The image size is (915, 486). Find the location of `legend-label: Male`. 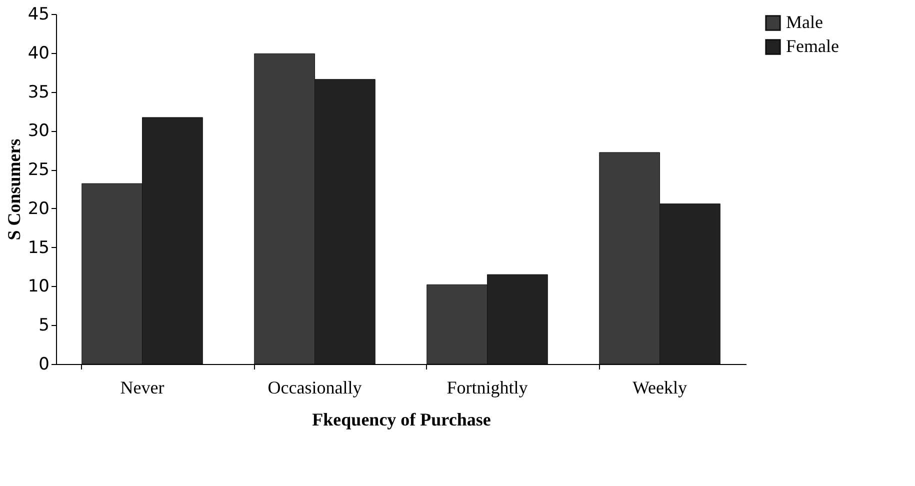

legend-label: Male is located at coordinates (804, 22).